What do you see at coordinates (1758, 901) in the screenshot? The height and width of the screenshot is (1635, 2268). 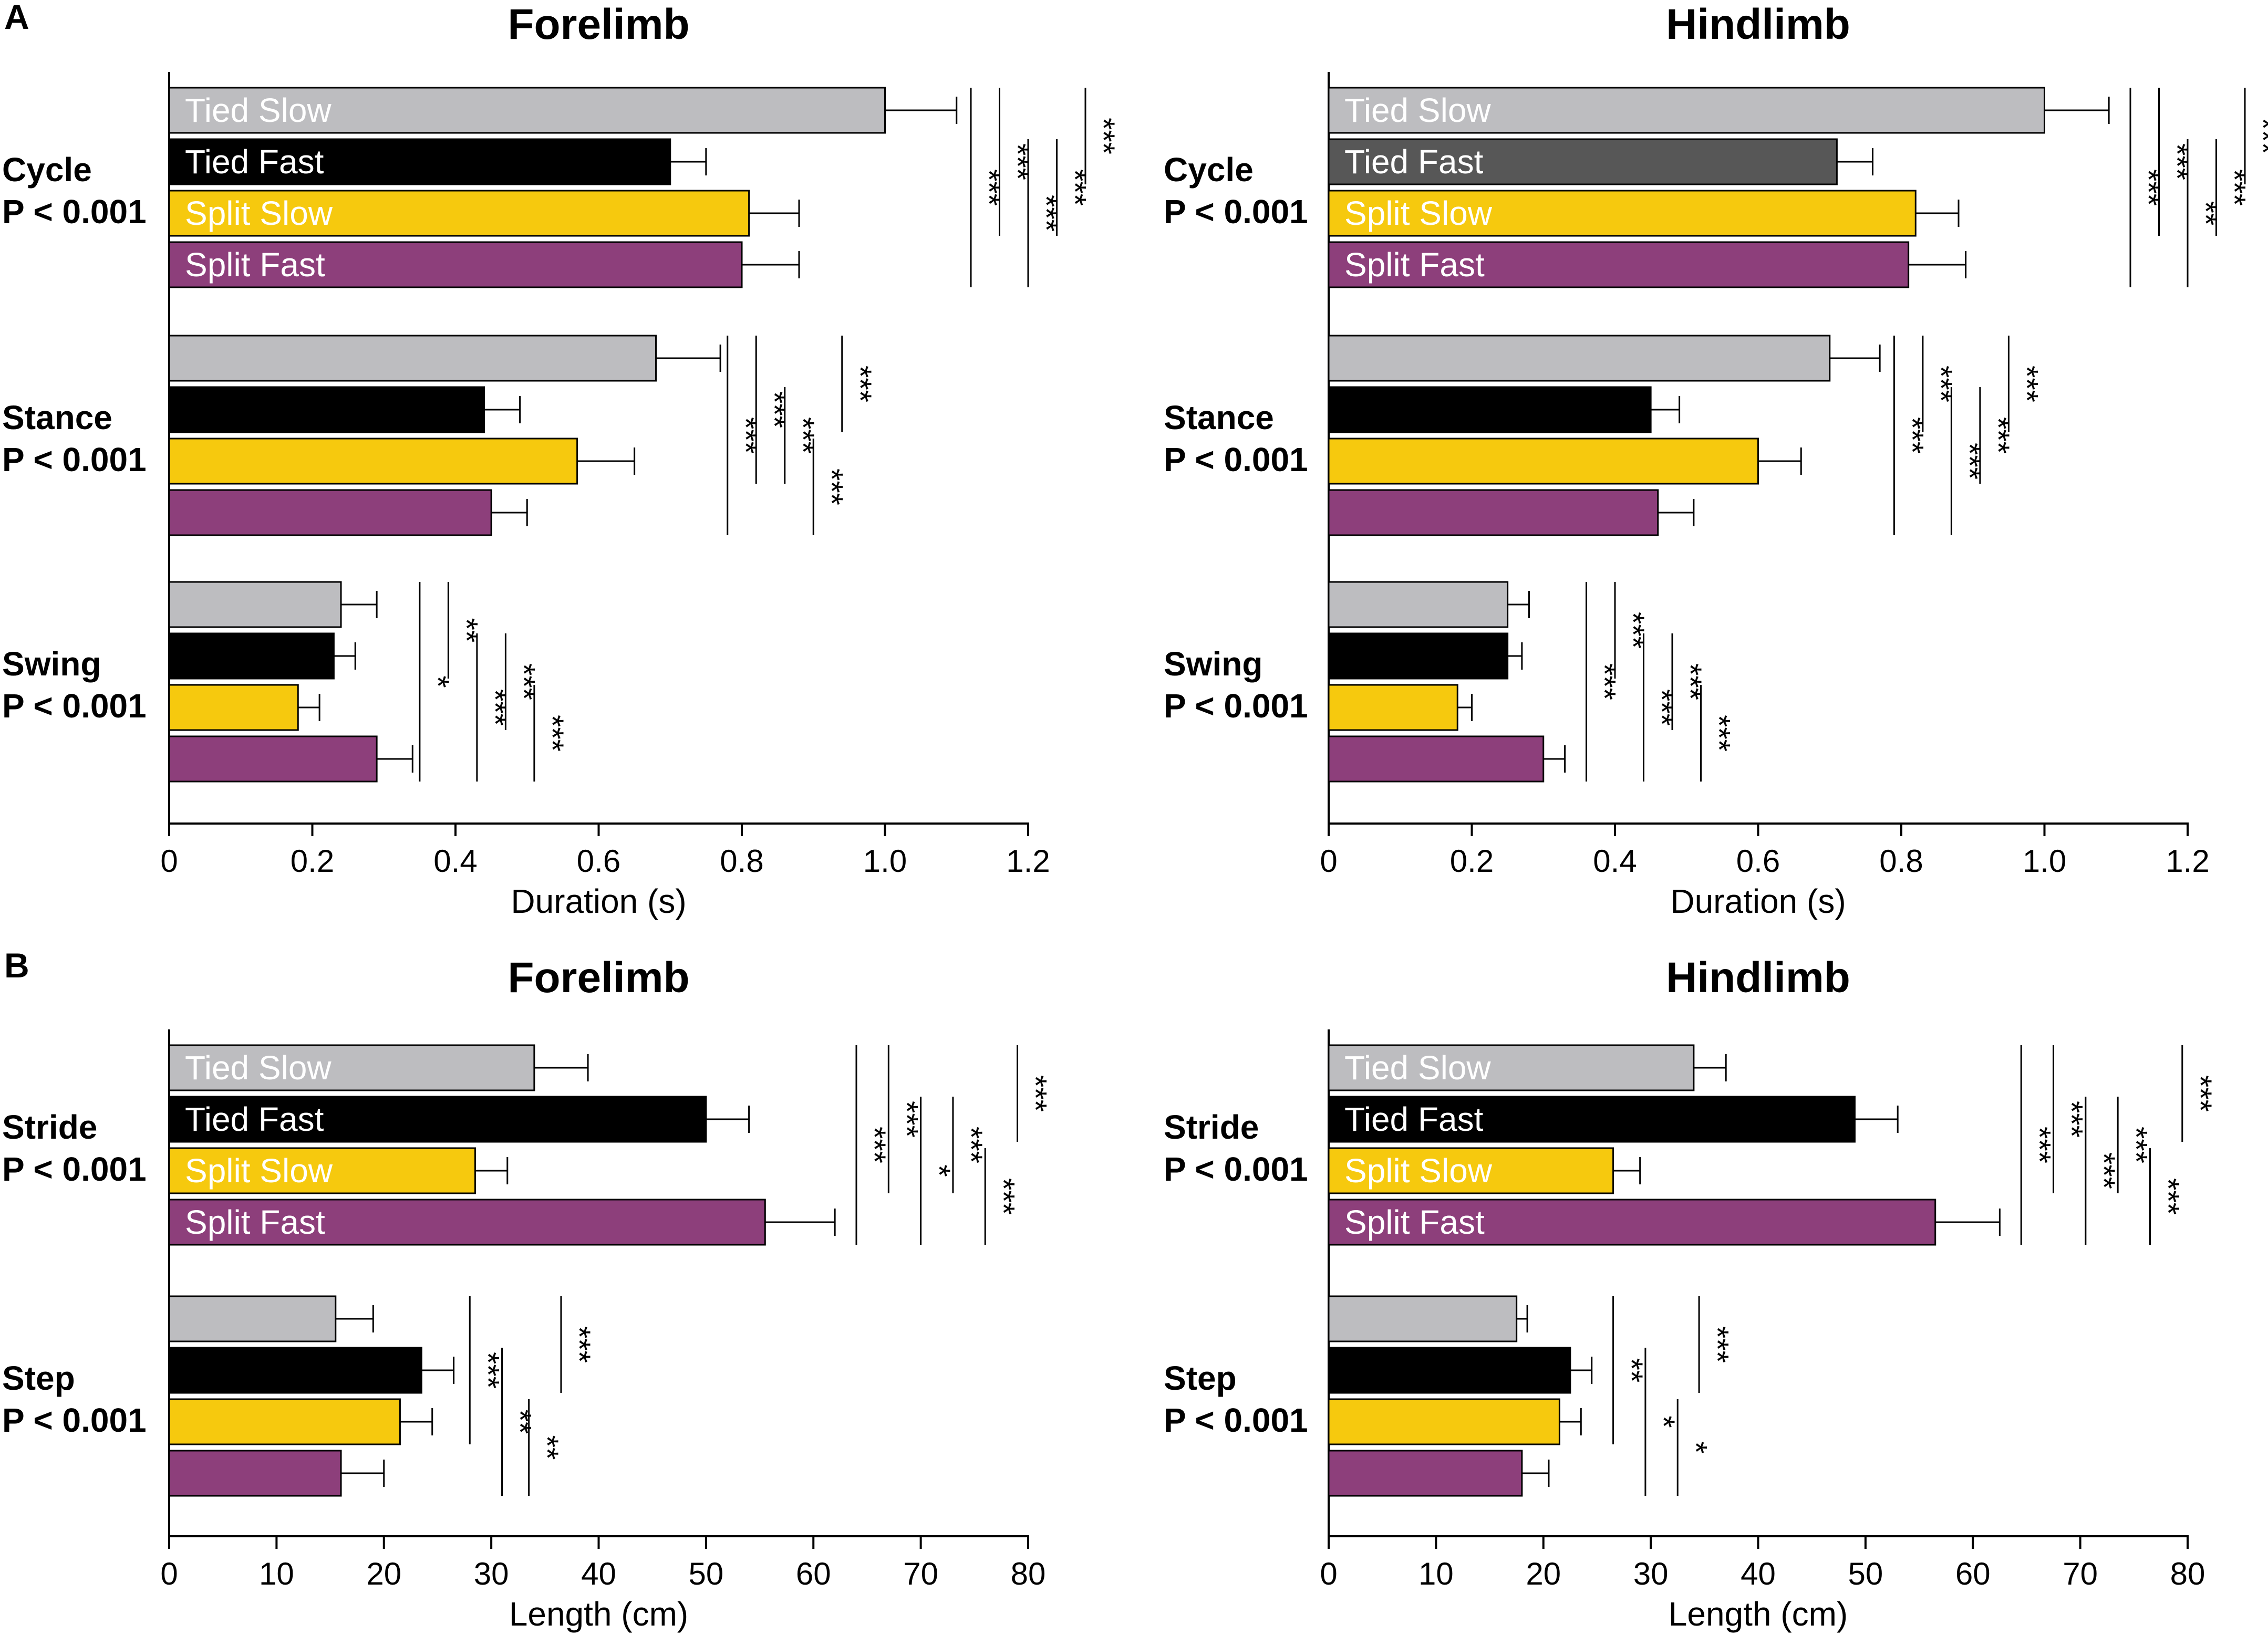 I see `x-axis-label: Duration (s)` at bounding box center [1758, 901].